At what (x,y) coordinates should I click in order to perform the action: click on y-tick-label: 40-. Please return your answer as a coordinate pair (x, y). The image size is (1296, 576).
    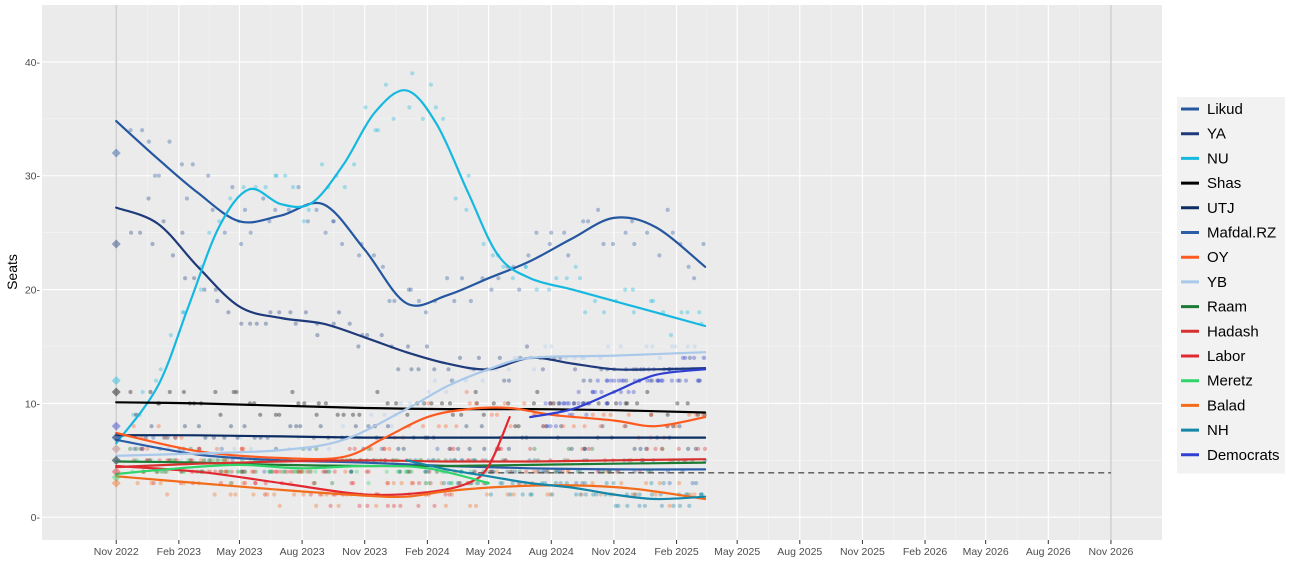
    Looking at the image, I should click on (33, 63).